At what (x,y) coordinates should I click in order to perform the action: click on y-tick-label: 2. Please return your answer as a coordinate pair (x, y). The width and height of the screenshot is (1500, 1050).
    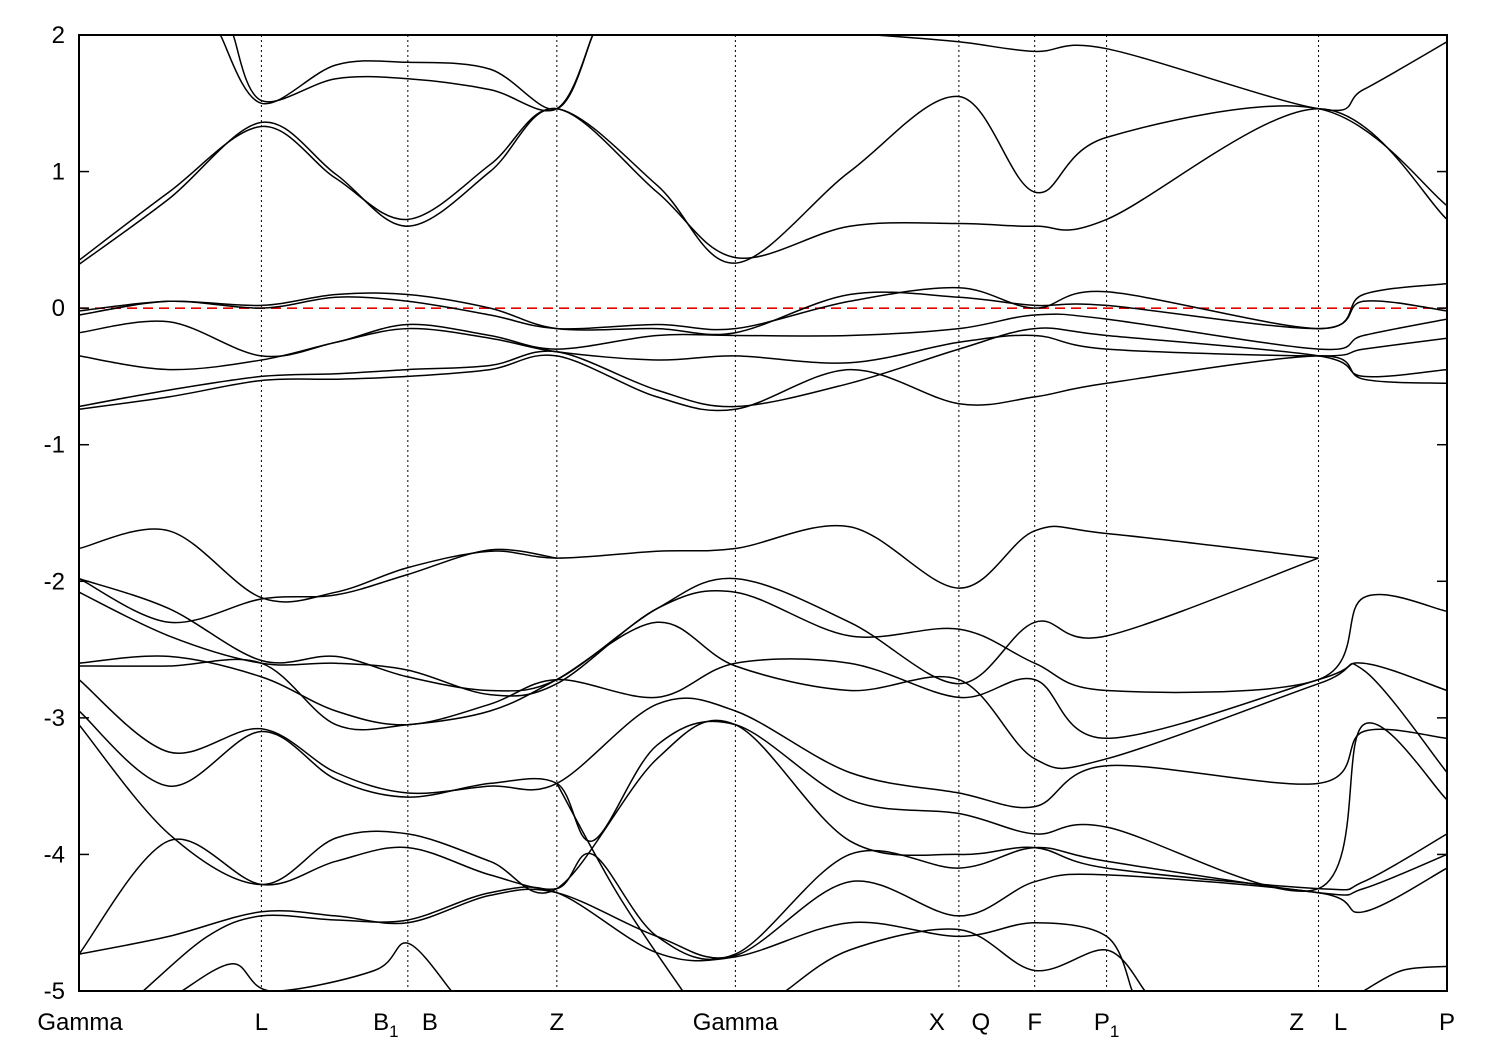
    Looking at the image, I should click on (58, 35).